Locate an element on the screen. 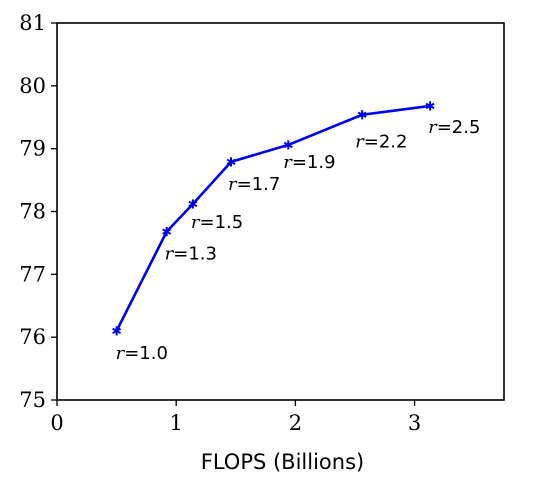 Image resolution: width=542 pixels, height=482 pixels. y-tick-label: 81 is located at coordinates (32, 23).